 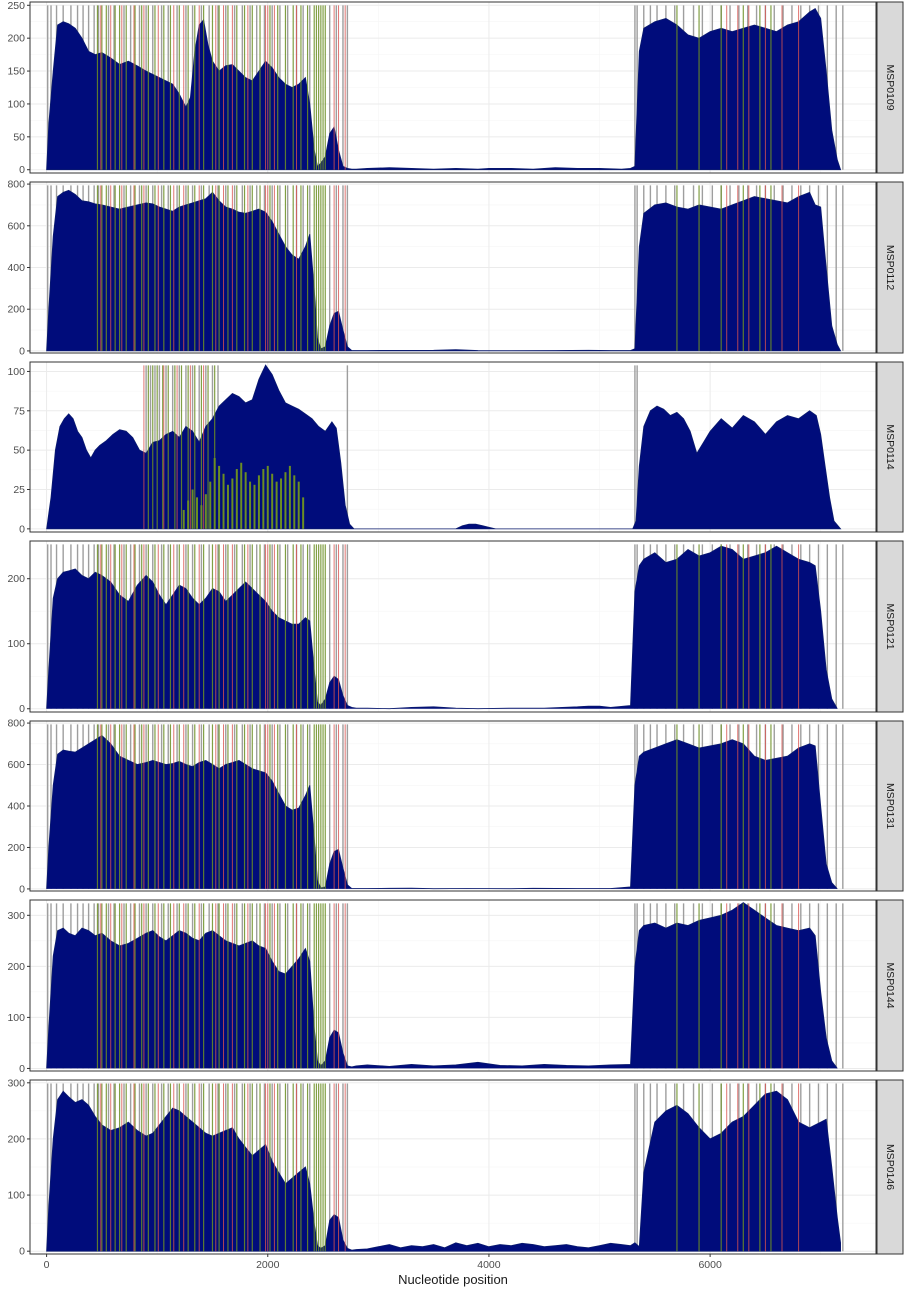 I want to click on panel-MSP0112: 0 200 400 600 800 MSP0112, so click(x=455, y=268).